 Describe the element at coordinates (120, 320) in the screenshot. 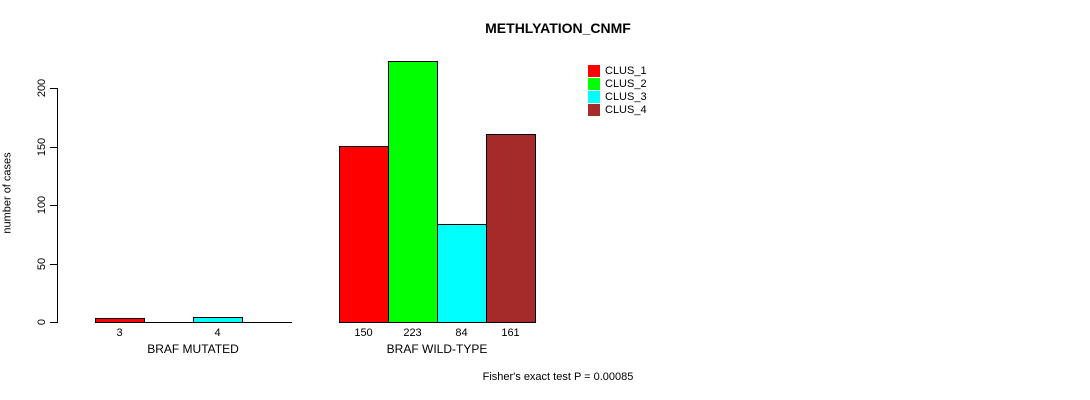

I see `bar-clus_1-group1` at that location.